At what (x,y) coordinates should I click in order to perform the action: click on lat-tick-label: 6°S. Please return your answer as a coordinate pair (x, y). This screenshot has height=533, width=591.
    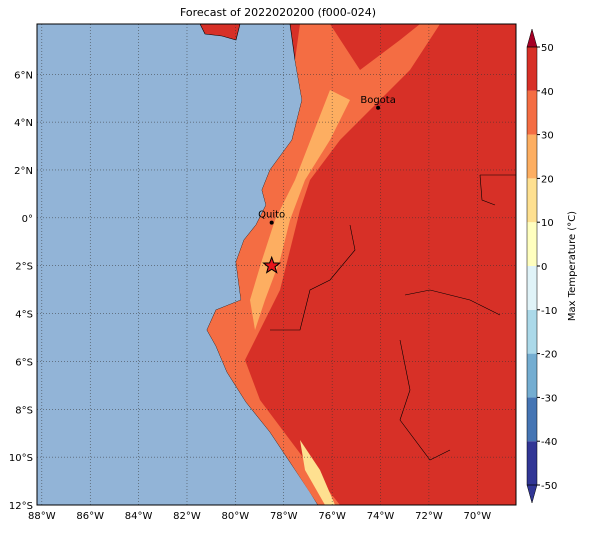
    Looking at the image, I should click on (24, 362).